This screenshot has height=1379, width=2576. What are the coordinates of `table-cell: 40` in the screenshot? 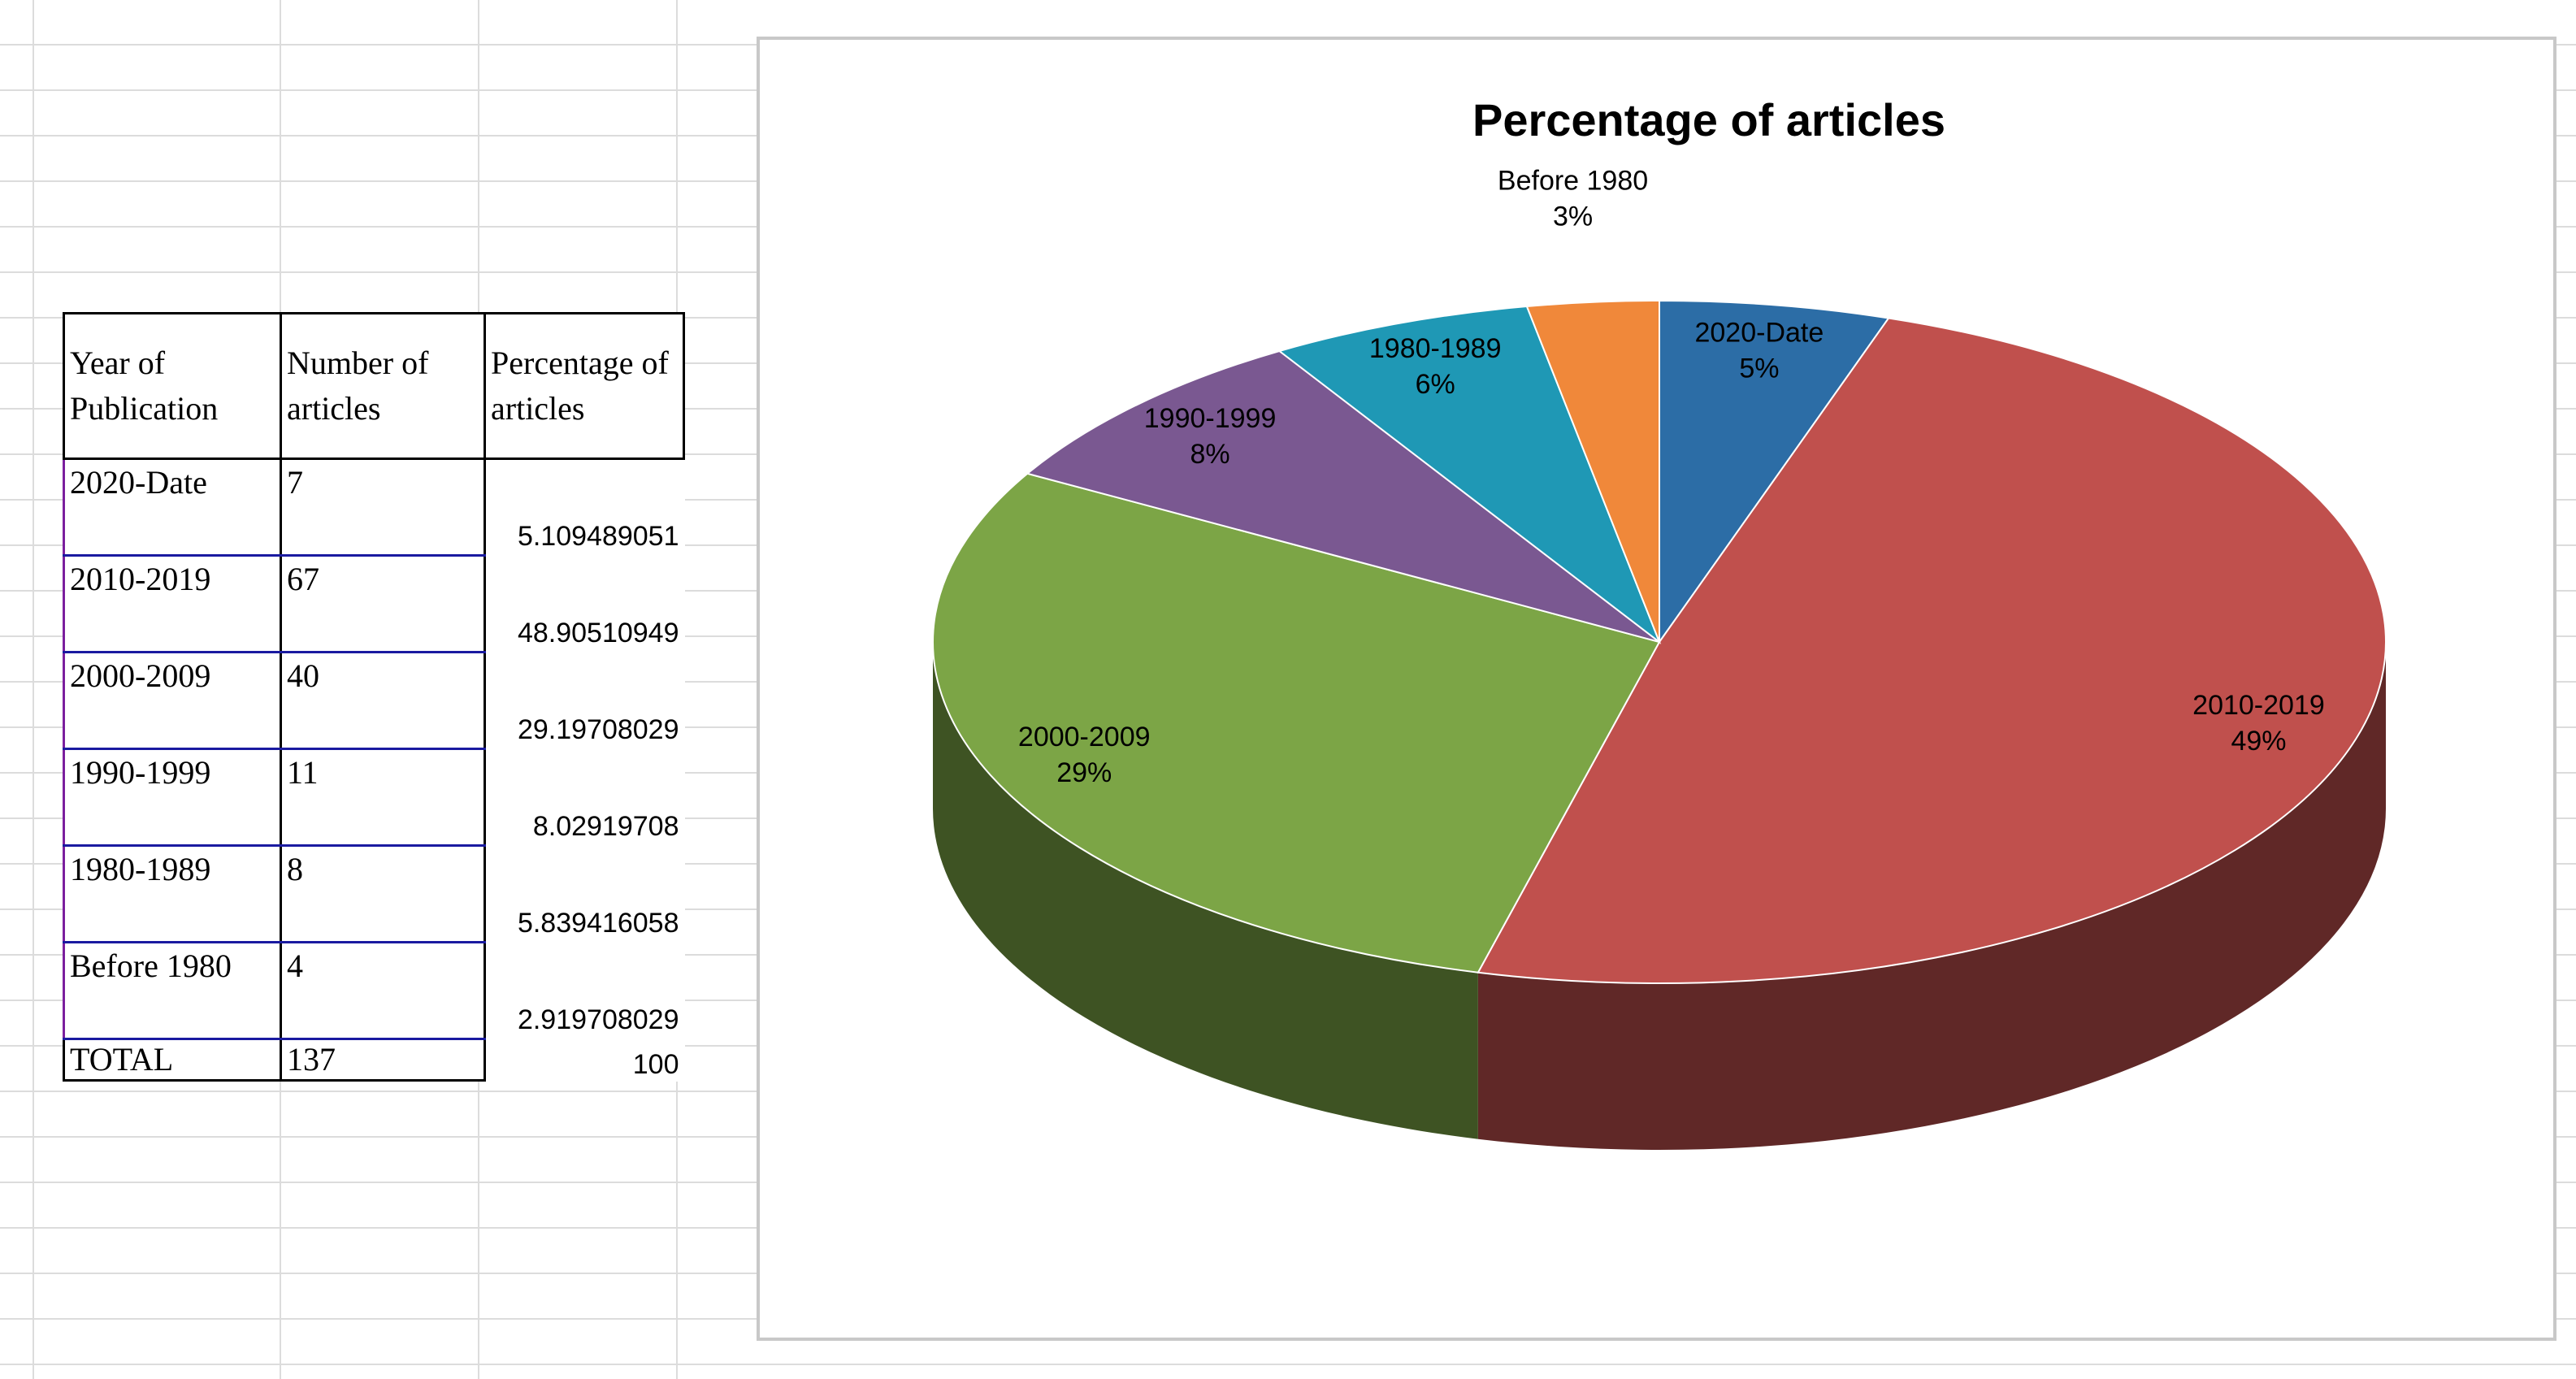 It's located at (383, 700).